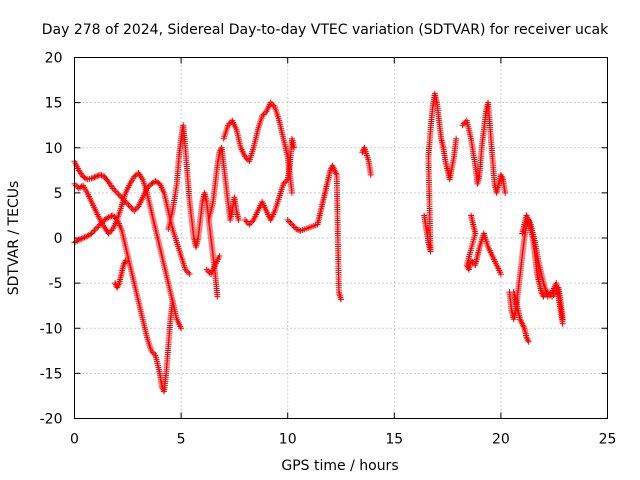 Image resolution: width=640 pixels, height=480 pixels. Describe the element at coordinates (339, 466) in the screenshot. I see `x-axis-label: GPS time / hours` at that location.